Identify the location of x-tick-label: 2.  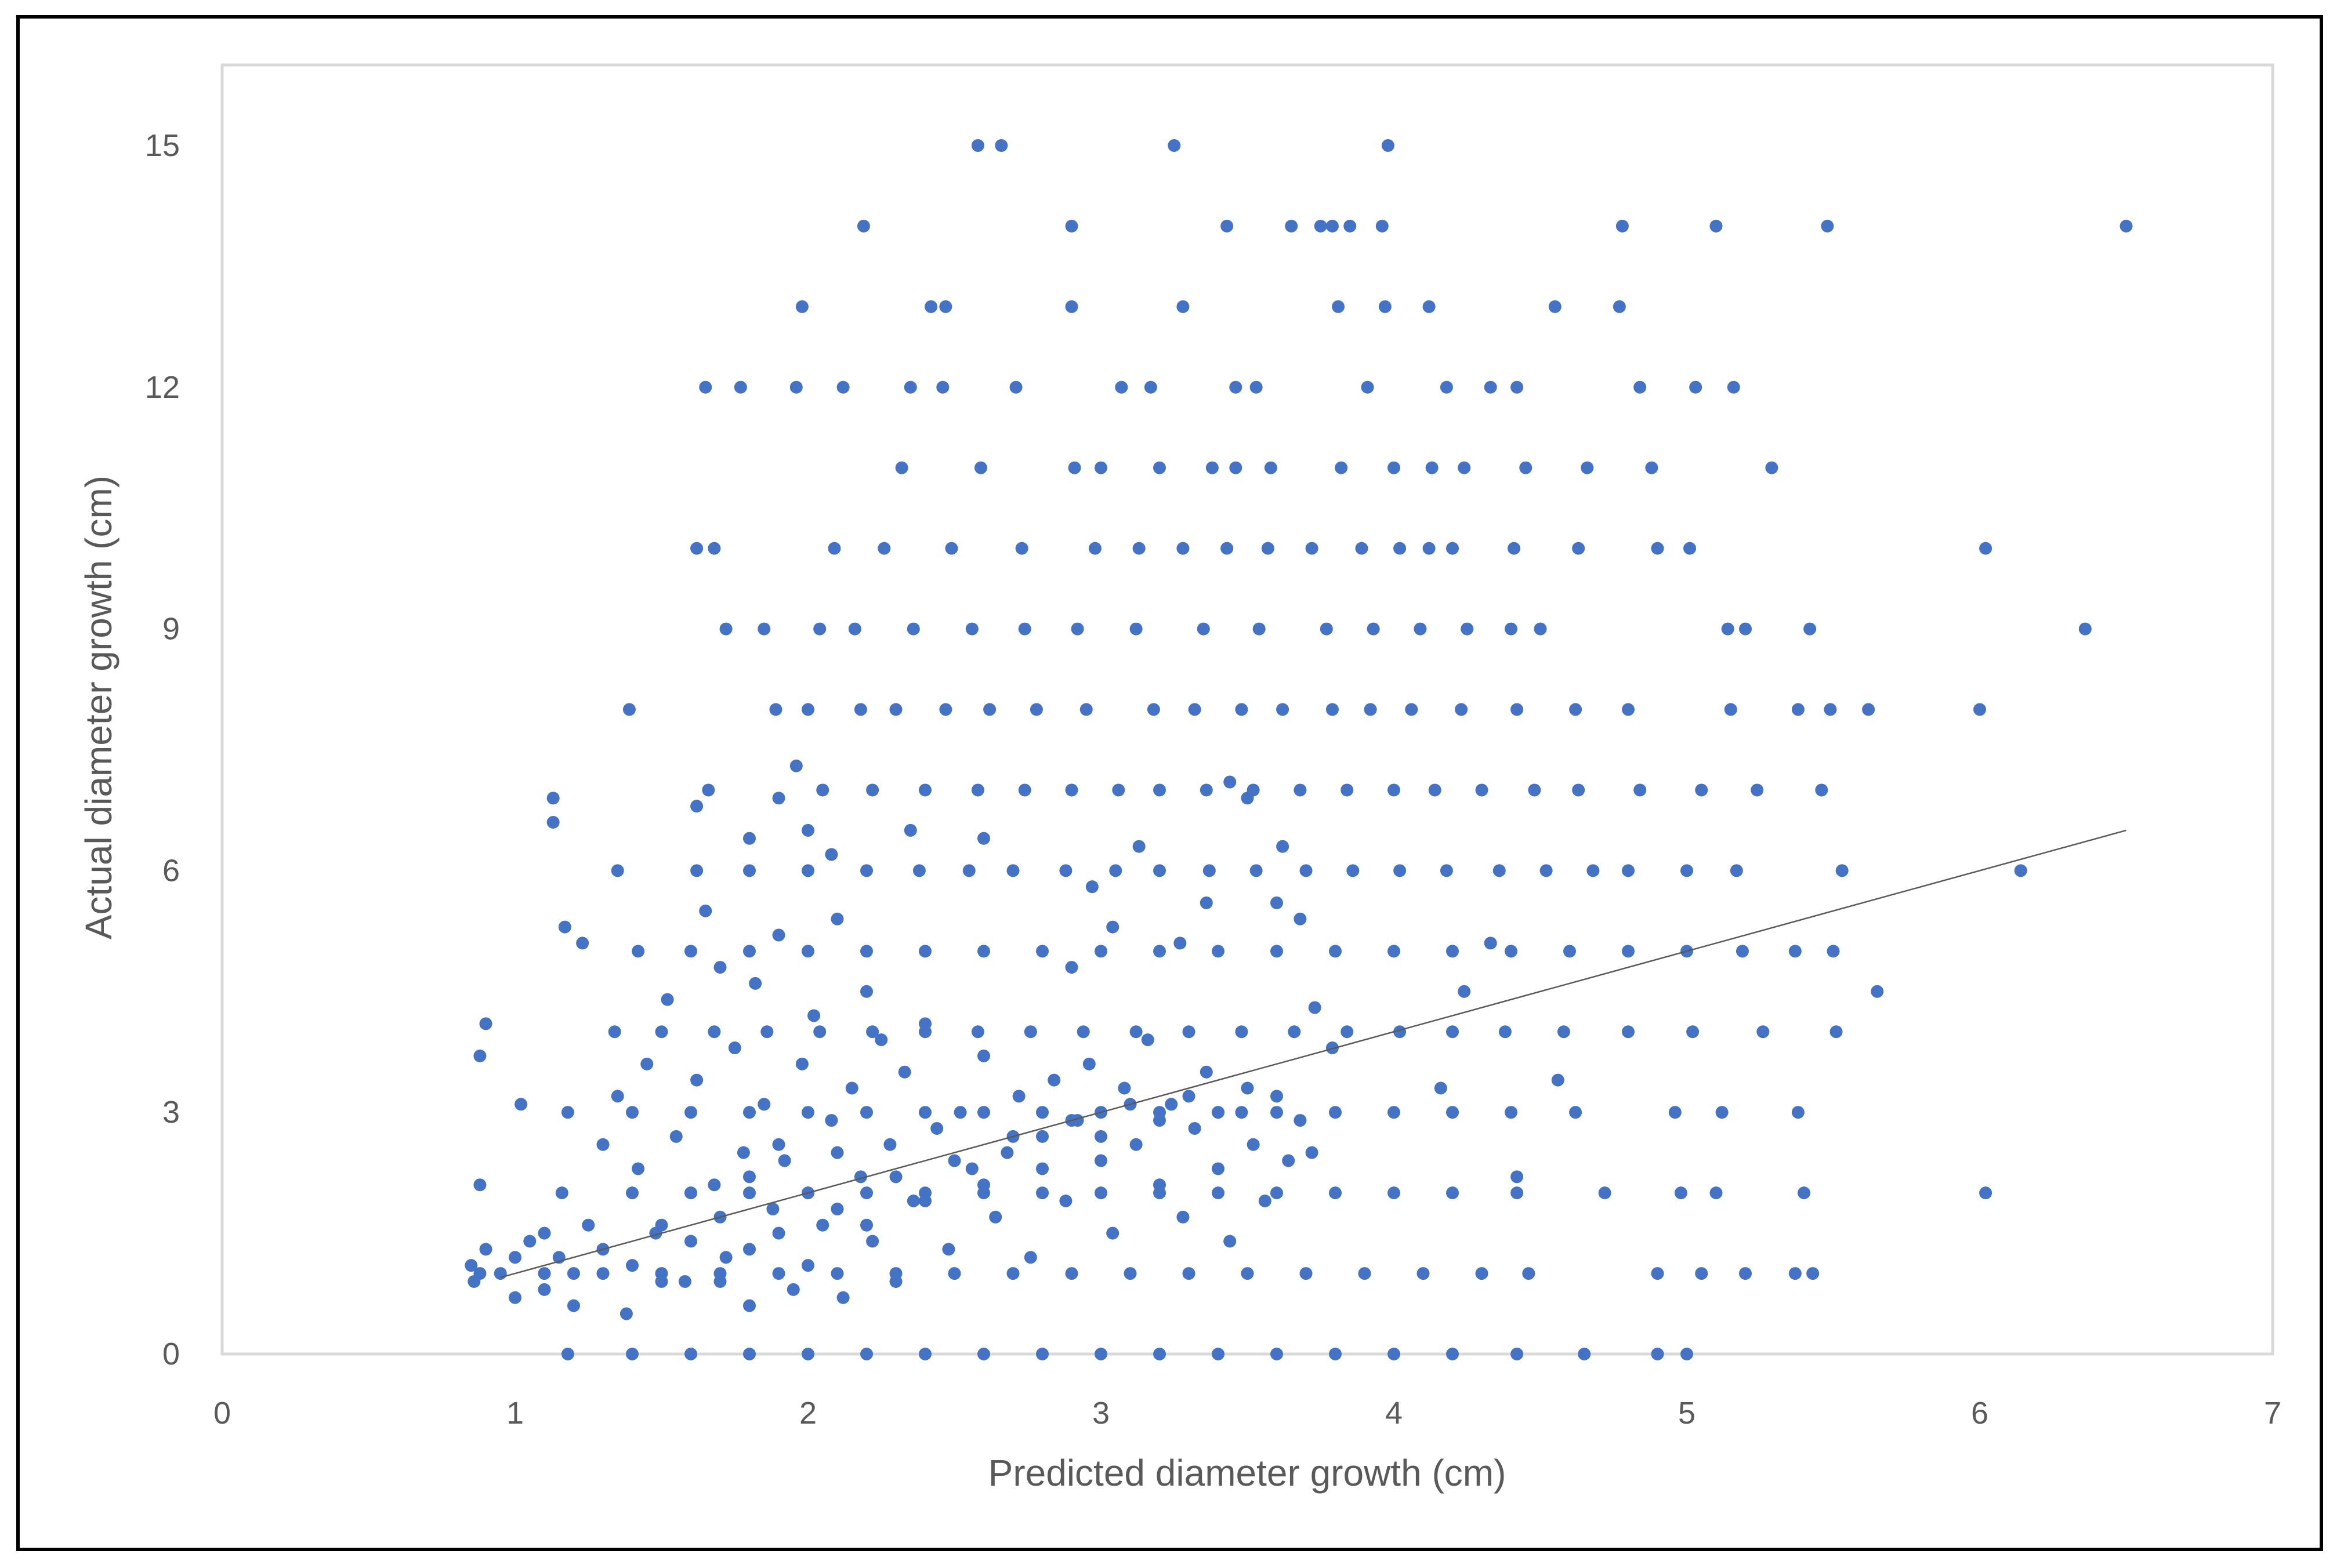
(808, 1413).